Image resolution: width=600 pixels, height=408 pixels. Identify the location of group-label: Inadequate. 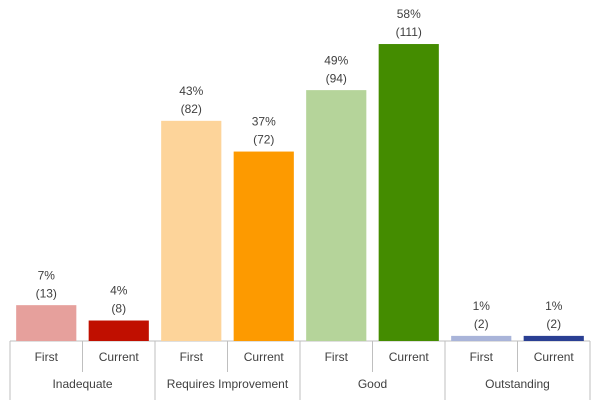
(82, 384).